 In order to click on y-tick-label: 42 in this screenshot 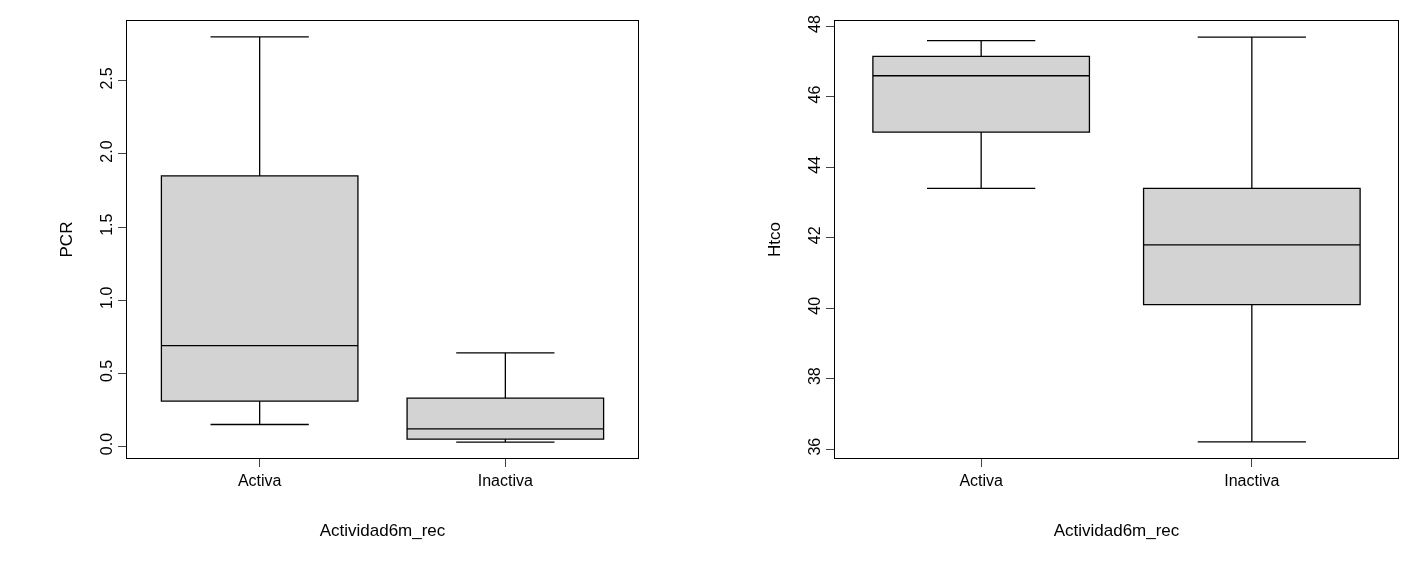, I will do `click(814, 235)`.